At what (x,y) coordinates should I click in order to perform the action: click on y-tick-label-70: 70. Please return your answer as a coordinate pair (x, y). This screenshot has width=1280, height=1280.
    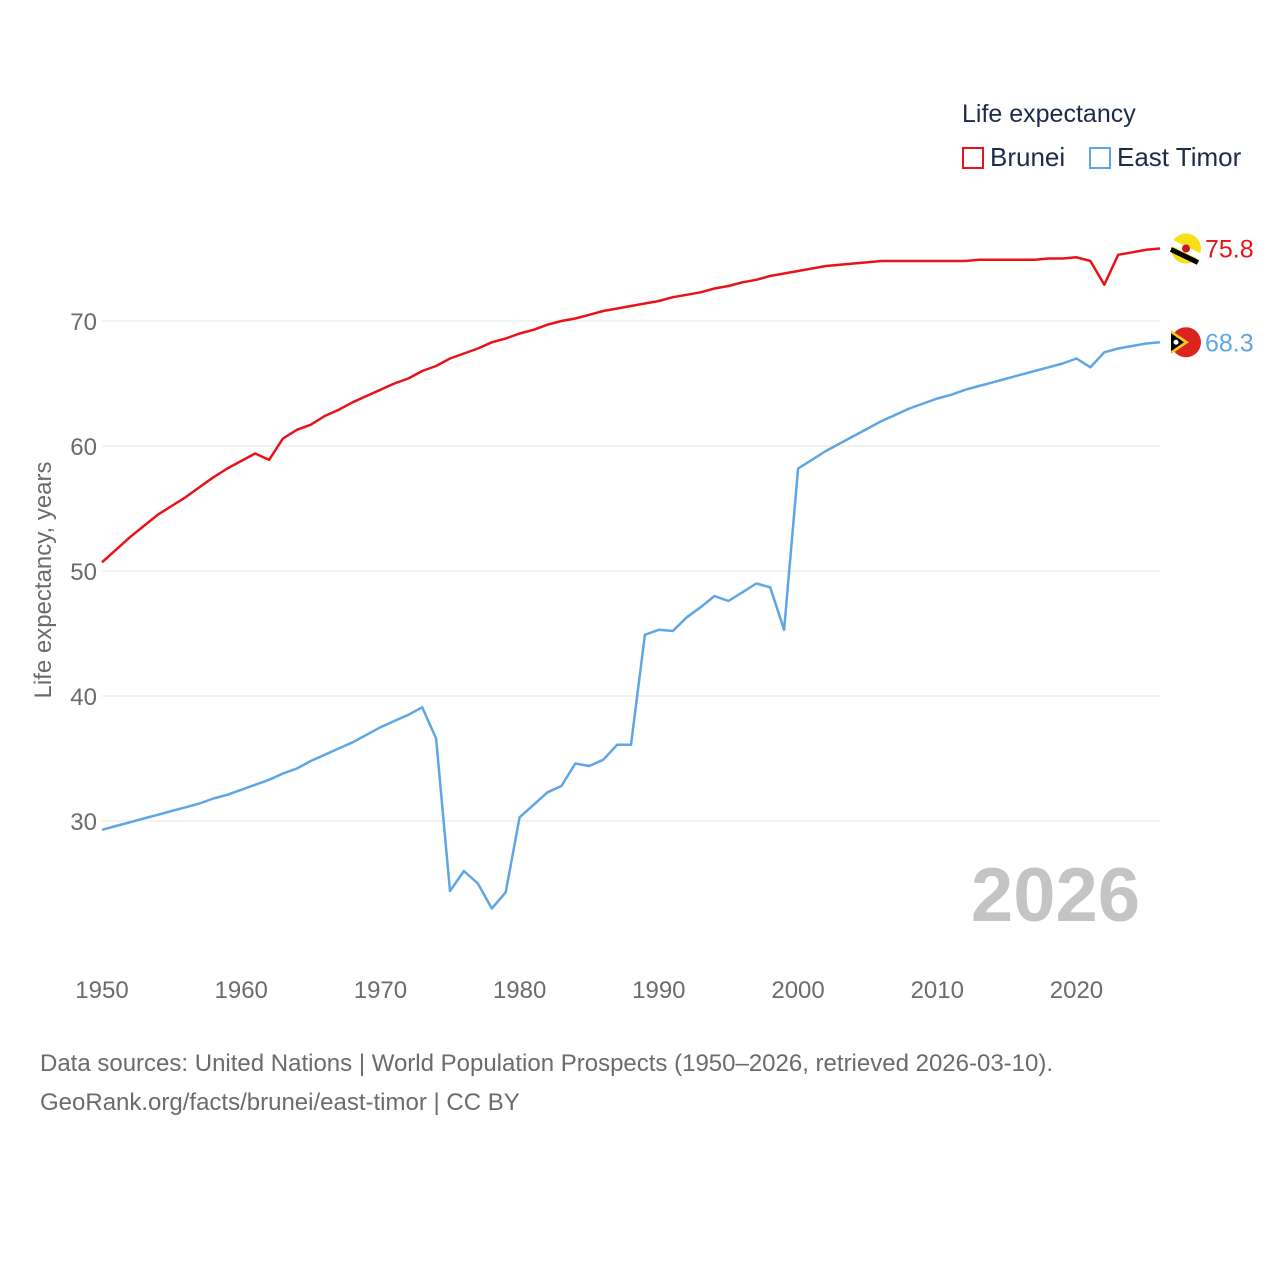
    Looking at the image, I should click on (83, 322).